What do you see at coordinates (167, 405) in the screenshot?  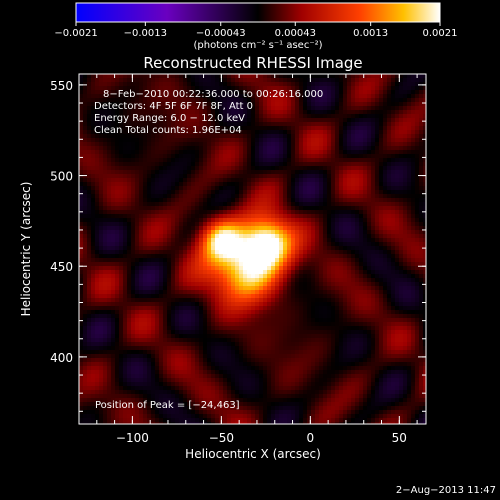 I see `peak-position-label: Position of Peak = [−24,463]` at bounding box center [167, 405].